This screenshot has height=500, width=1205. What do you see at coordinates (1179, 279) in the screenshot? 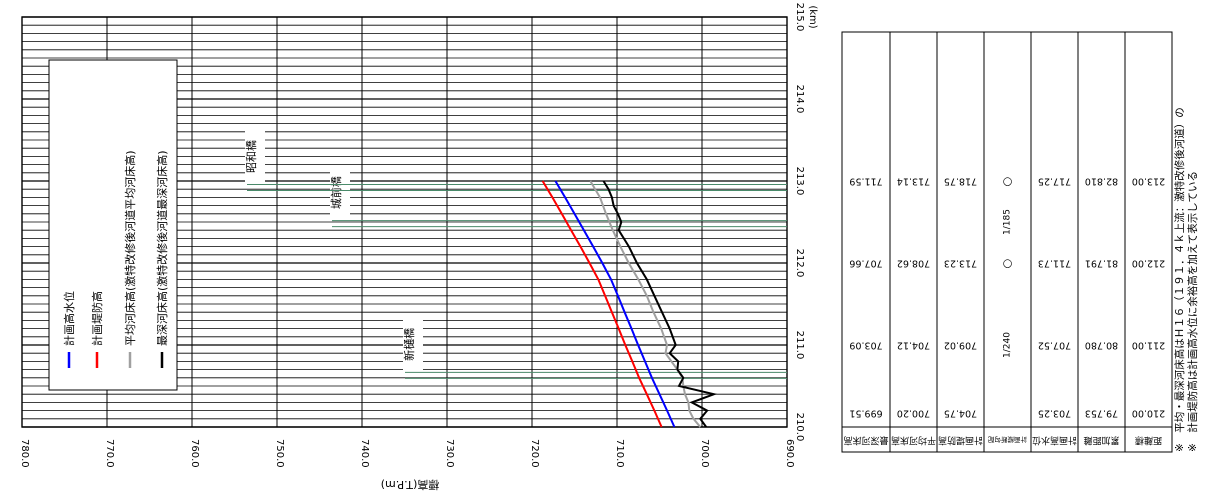
I see `note-line: ※ 平均・最深河床高はＨ１６（１９１．４ｋ上流：激特改修後河道）の` at bounding box center [1179, 279].